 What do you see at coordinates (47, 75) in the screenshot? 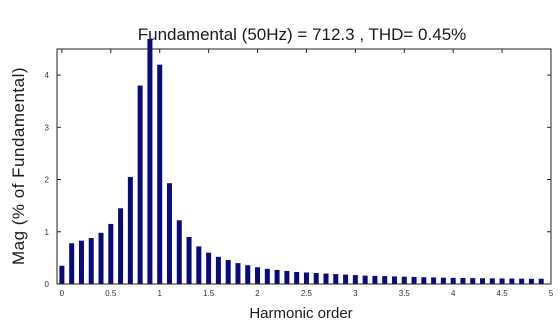
I see `y-tick-label: 4` at bounding box center [47, 75].